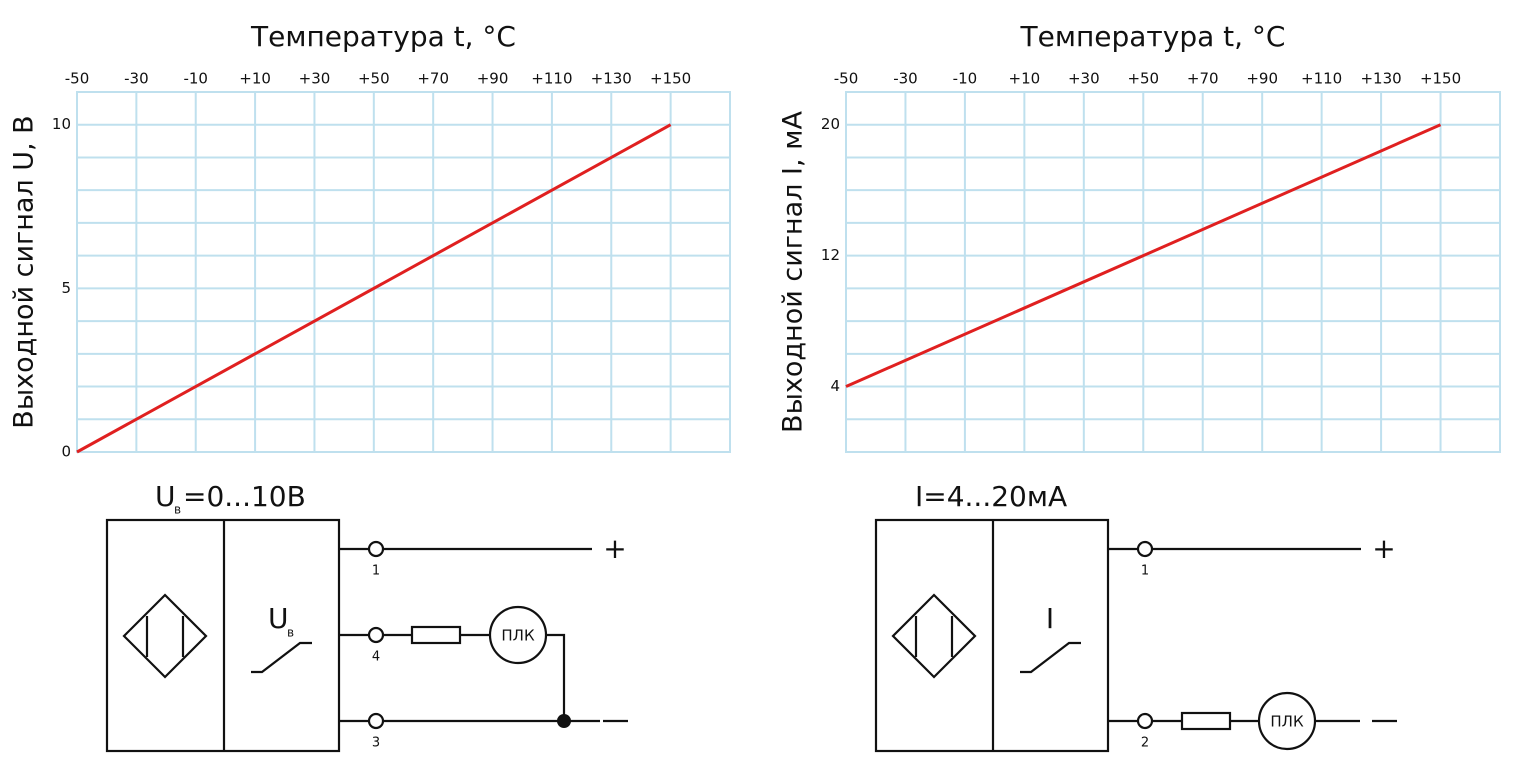  What do you see at coordinates (1050, 618) in the screenshot?
I see `switch-label: I` at bounding box center [1050, 618].